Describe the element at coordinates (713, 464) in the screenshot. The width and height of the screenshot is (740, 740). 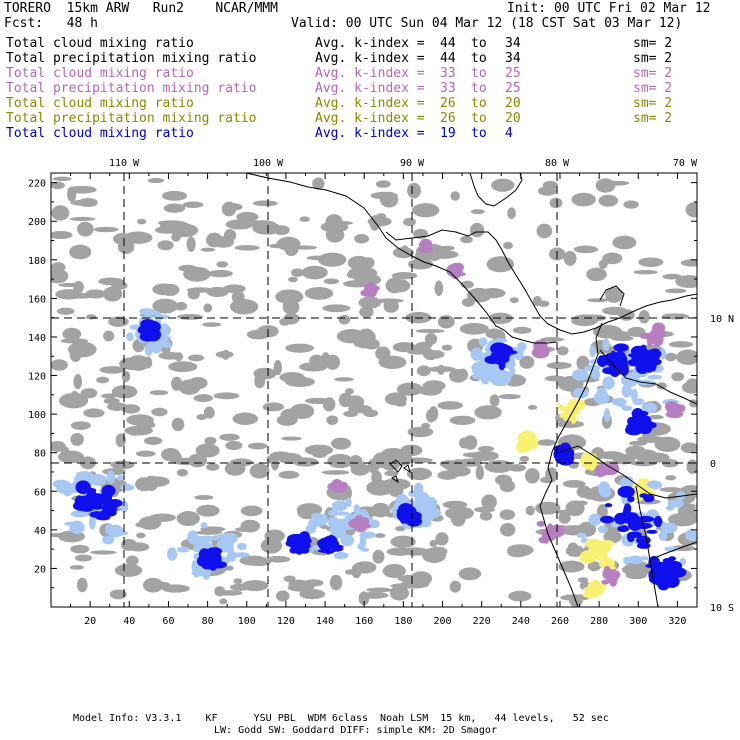
I see `latitude-label: 0` at that location.